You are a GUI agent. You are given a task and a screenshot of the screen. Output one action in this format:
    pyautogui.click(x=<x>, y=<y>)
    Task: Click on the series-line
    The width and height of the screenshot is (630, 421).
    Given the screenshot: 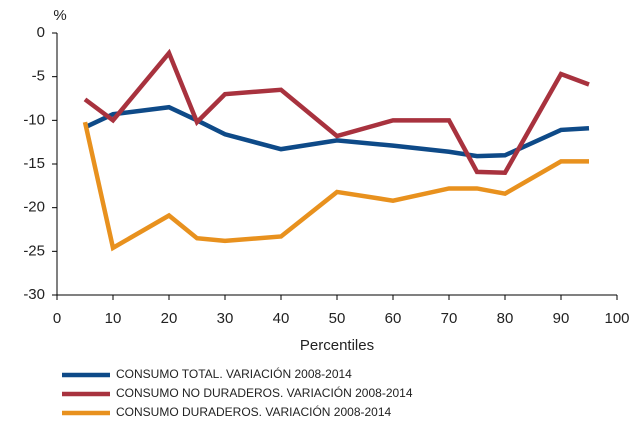 What is the action you would take?
    pyautogui.click(x=337, y=131)
    